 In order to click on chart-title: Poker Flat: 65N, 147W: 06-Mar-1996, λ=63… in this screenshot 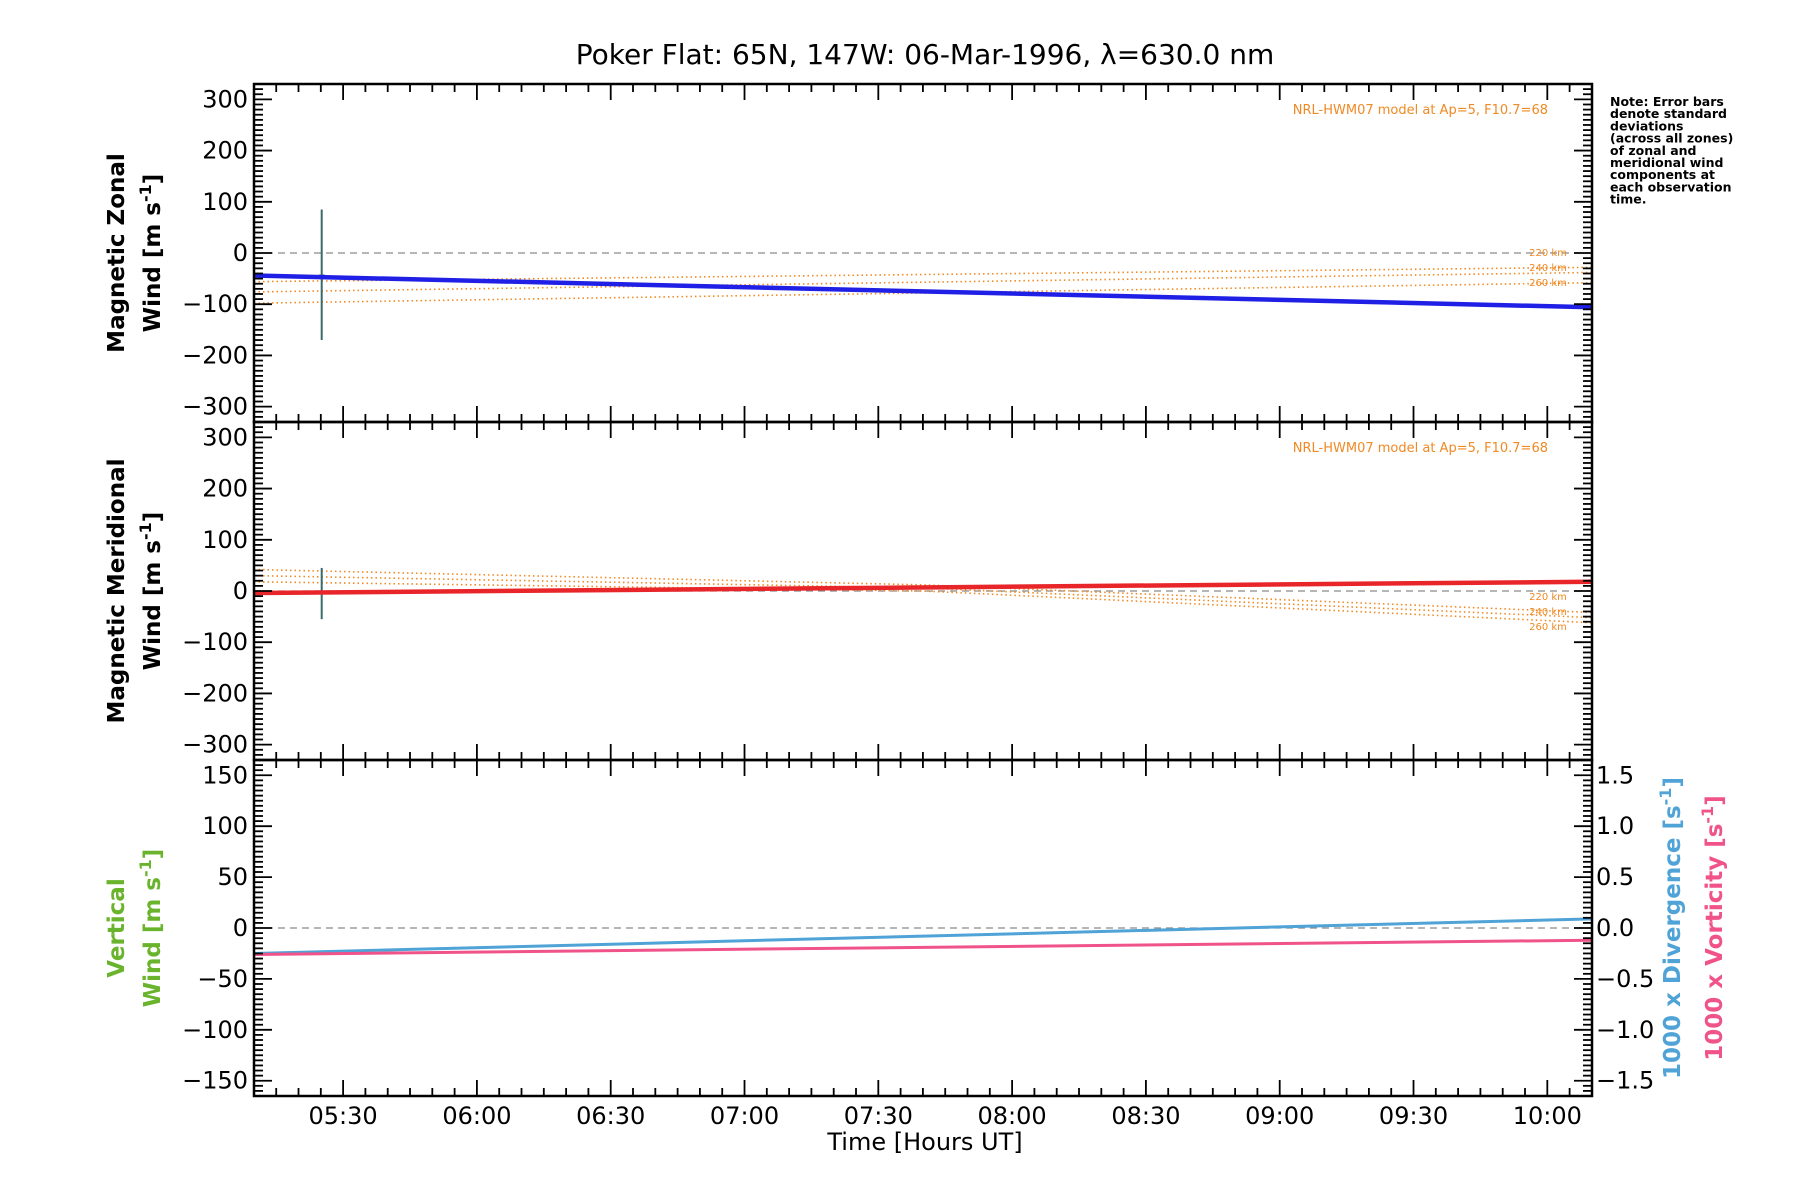, I will do `click(925, 54)`.